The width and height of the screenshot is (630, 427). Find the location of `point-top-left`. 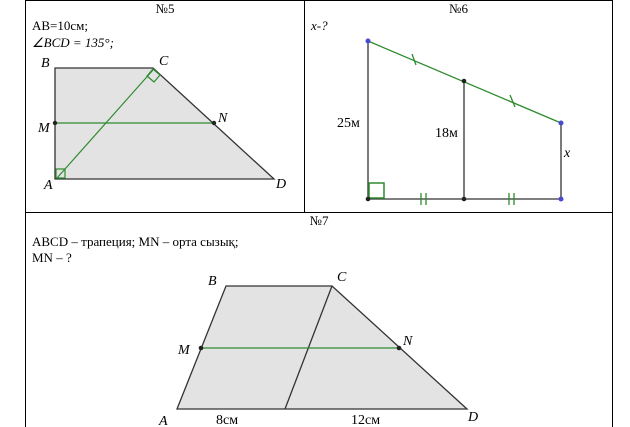

point-top-left is located at coordinates (368, 41).